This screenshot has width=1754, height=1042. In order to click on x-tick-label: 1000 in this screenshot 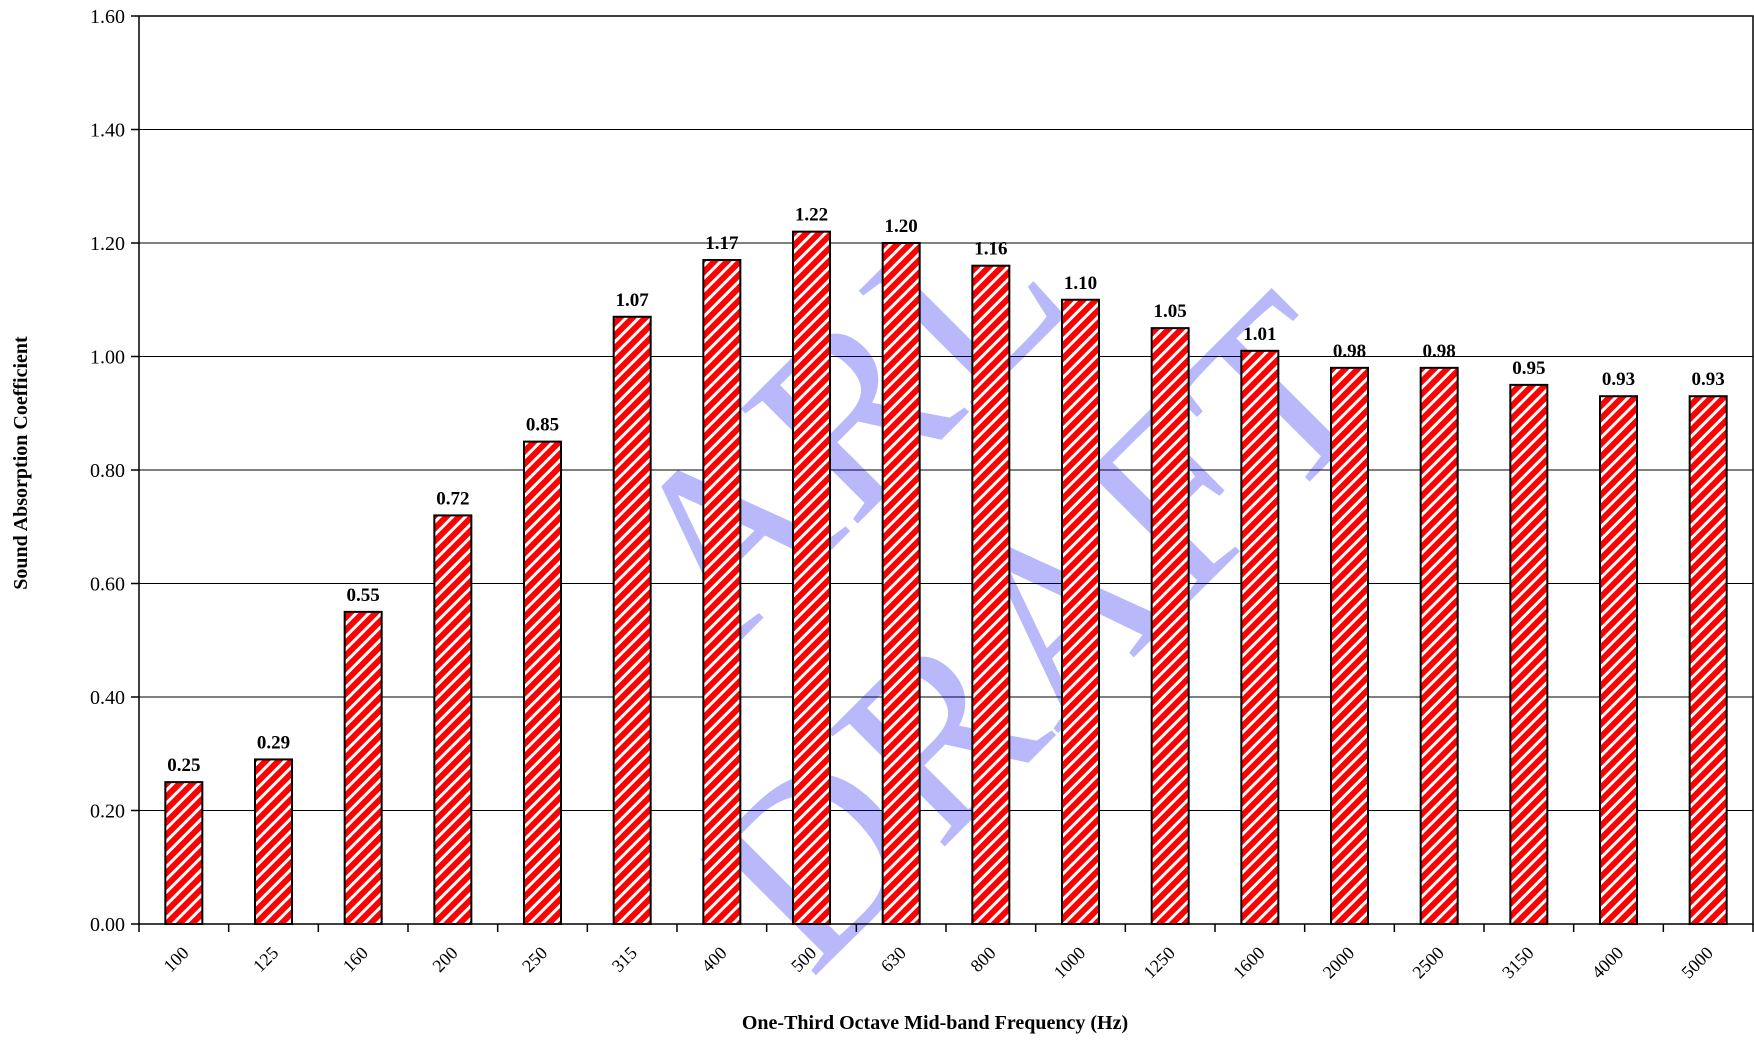, I will do `click(1070, 963)`.